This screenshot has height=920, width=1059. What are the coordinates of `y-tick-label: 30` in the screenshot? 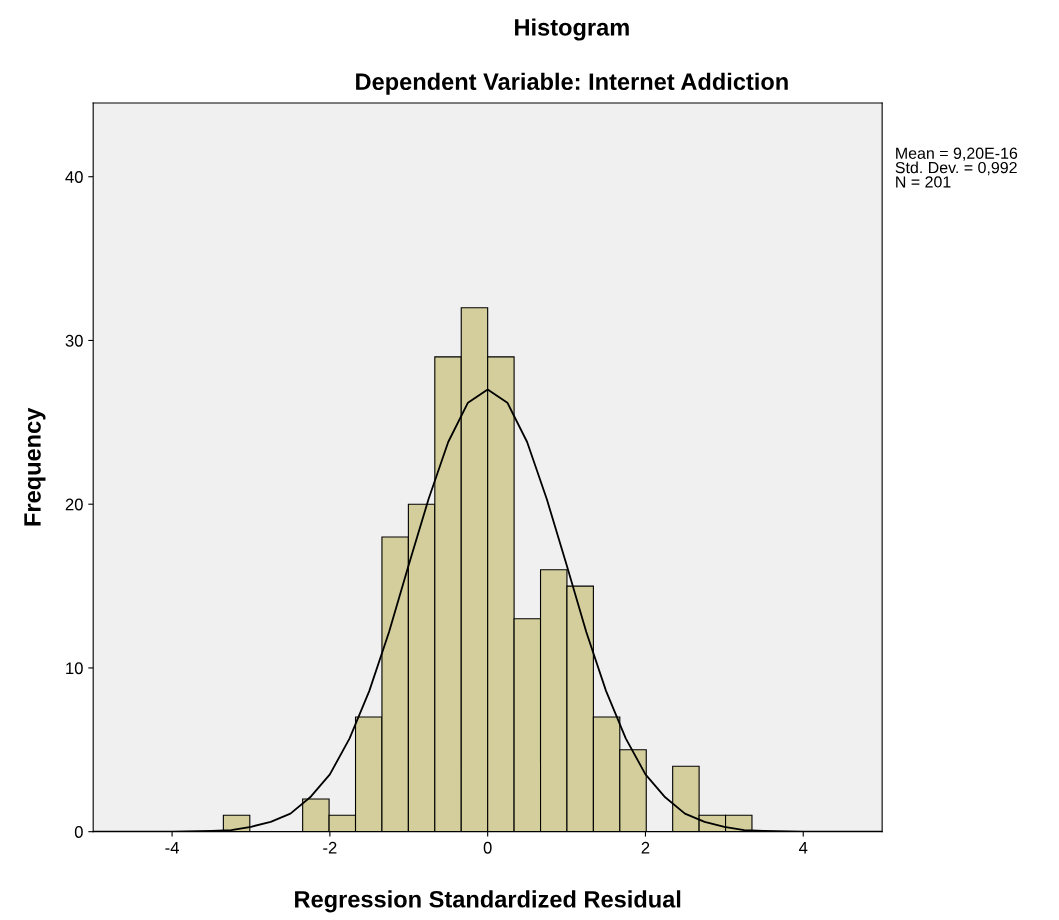 It's located at (74, 340).